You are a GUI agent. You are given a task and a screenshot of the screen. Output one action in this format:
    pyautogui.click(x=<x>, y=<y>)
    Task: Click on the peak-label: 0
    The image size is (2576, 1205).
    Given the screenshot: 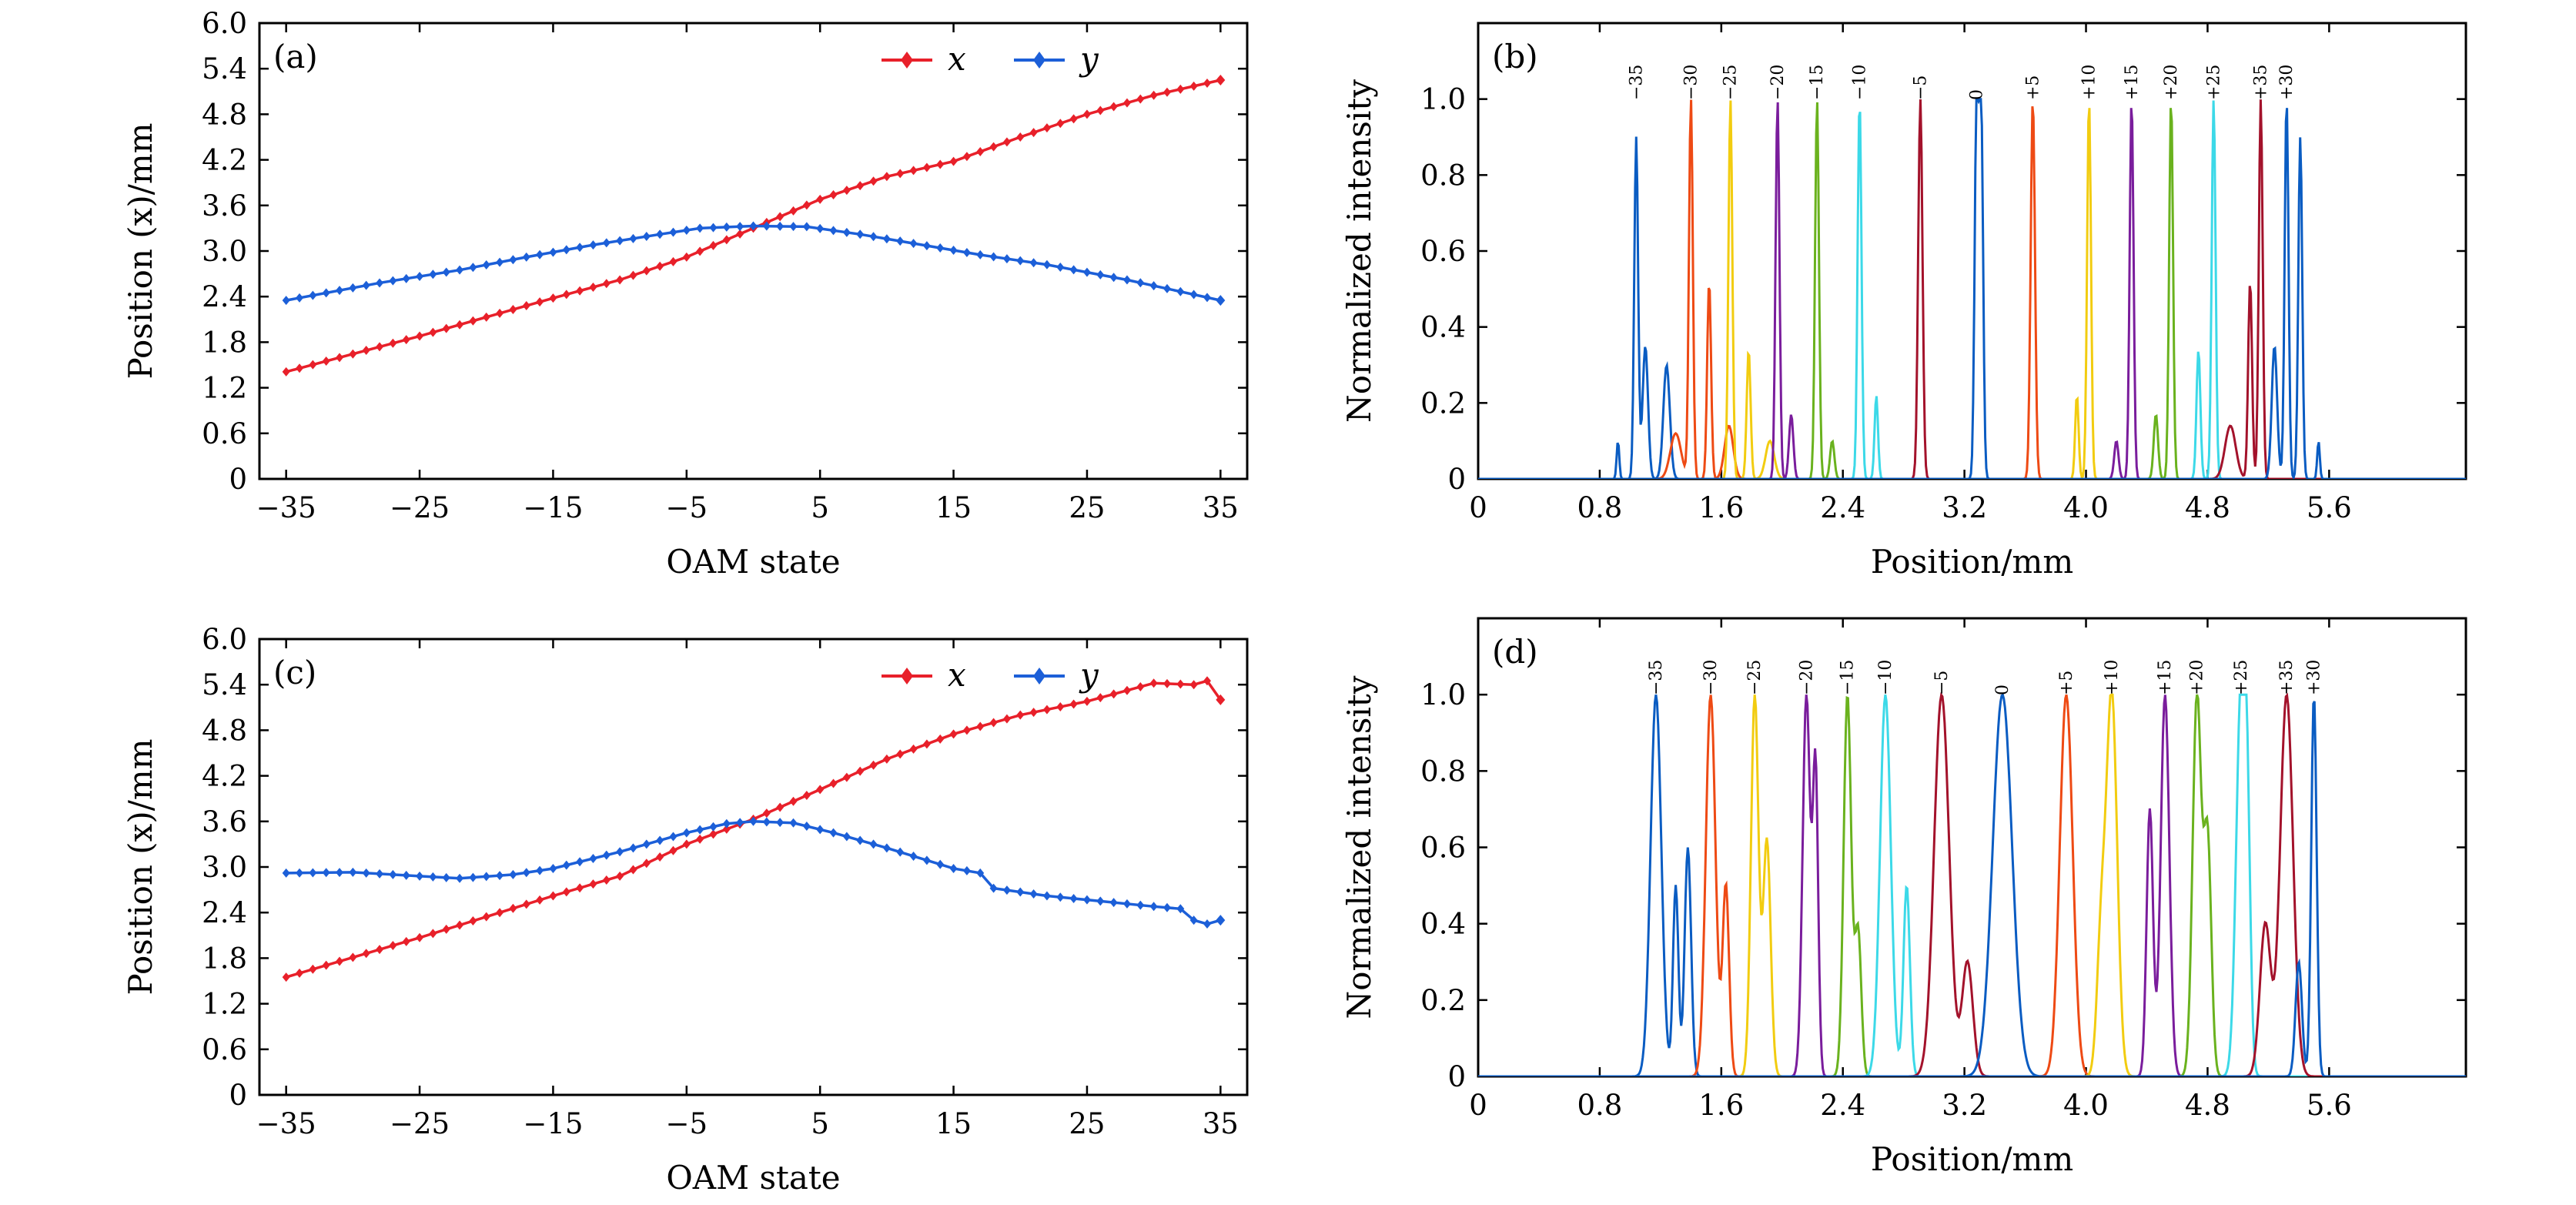 What is the action you would take?
    pyautogui.click(x=2002, y=690)
    